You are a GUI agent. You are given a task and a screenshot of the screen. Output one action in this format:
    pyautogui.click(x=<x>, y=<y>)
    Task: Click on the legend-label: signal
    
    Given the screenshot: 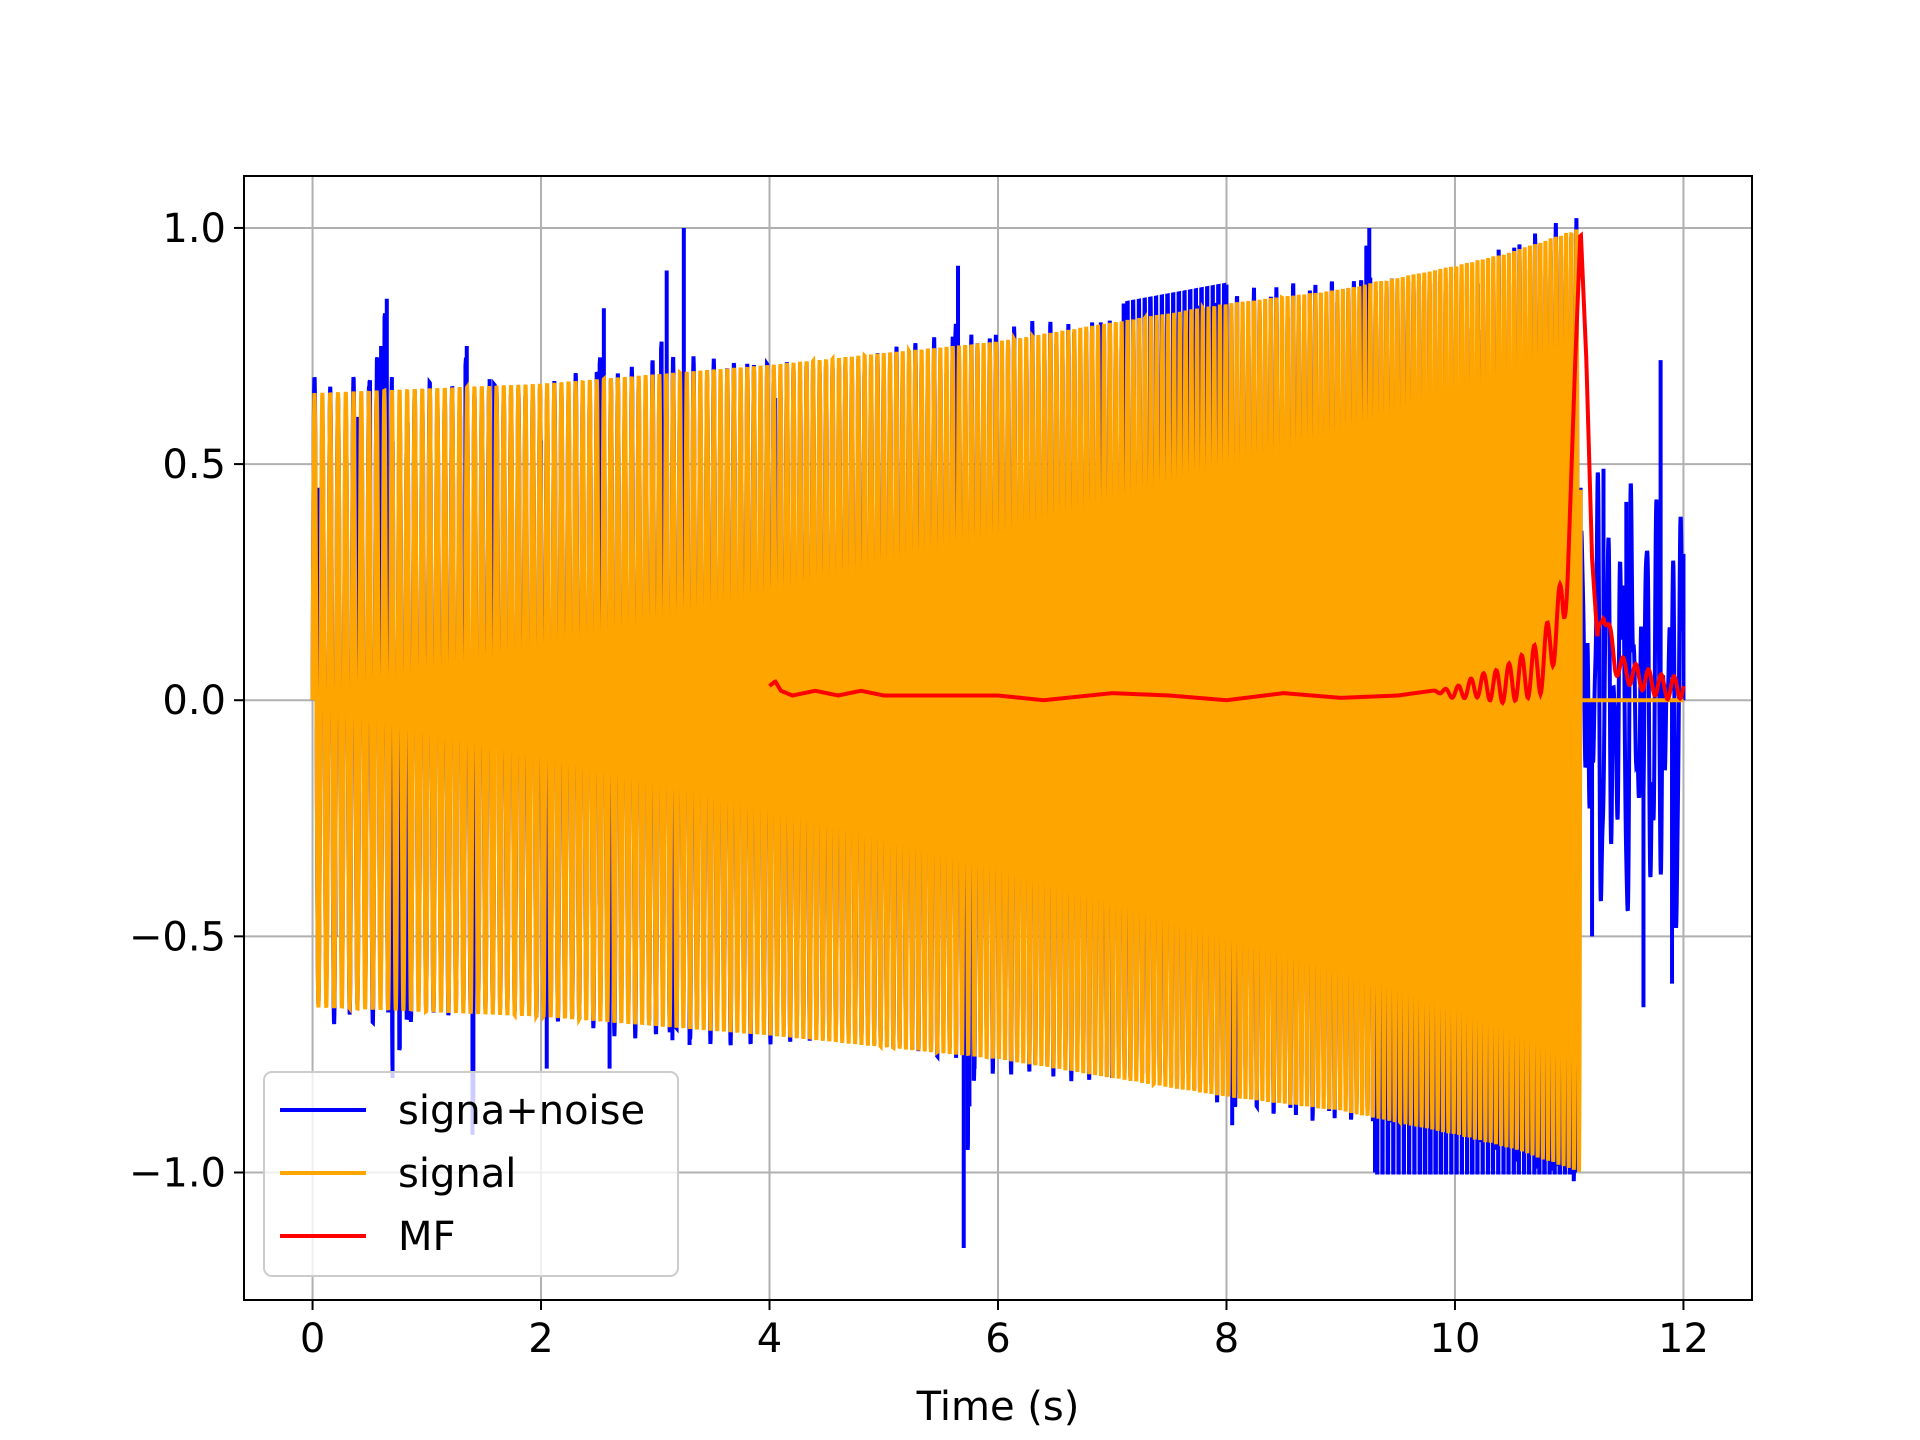 What is the action you would take?
    pyautogui.click(x=457, y=1174)
    